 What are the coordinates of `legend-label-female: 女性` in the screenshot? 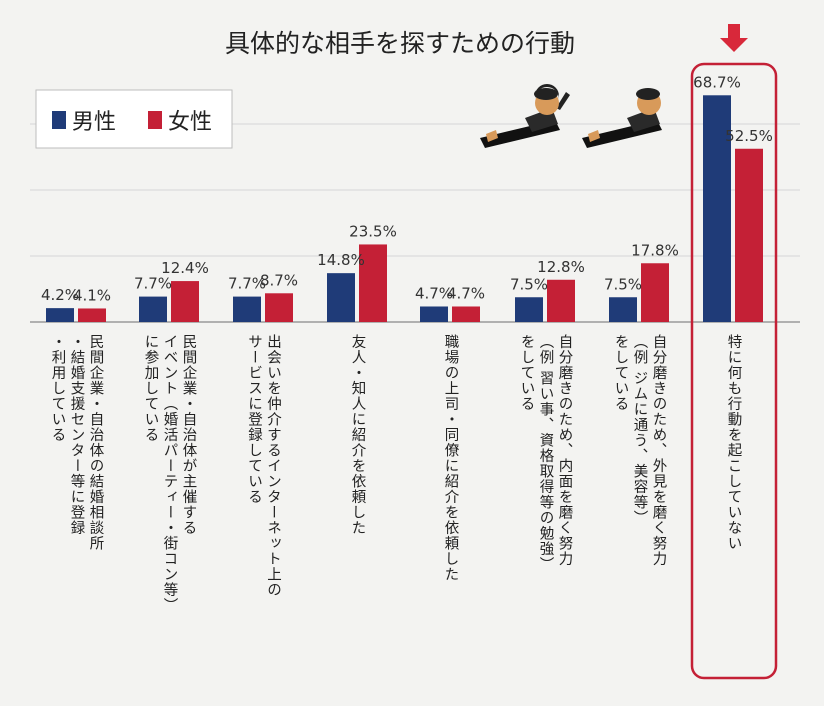 It's located at (190, 122).